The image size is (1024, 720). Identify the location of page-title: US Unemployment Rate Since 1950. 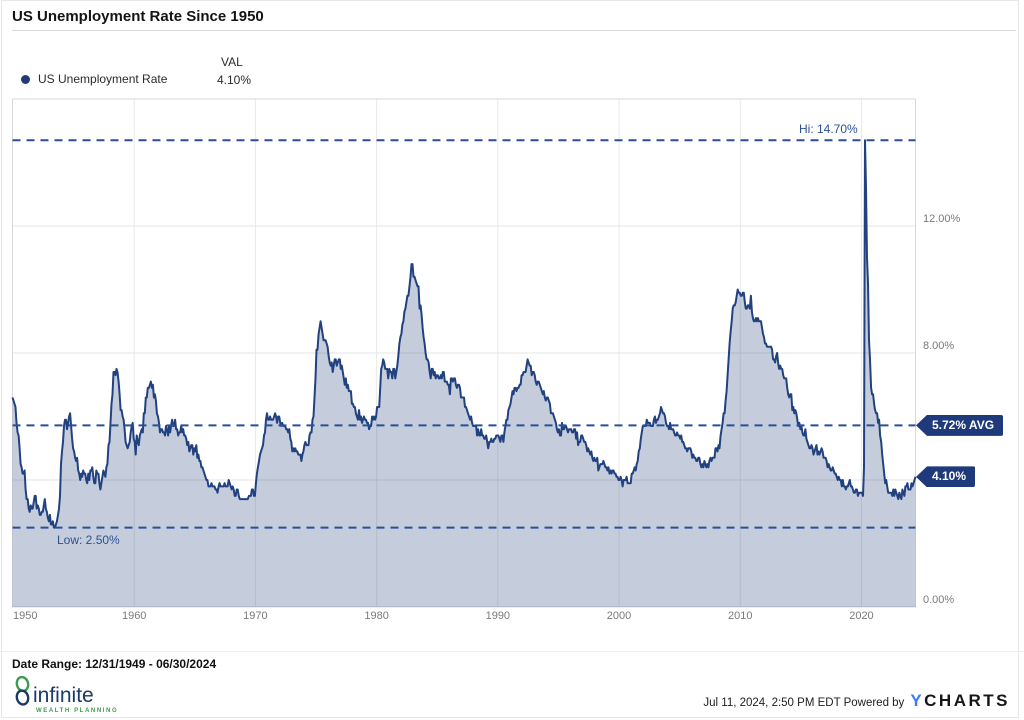
(138, 16).